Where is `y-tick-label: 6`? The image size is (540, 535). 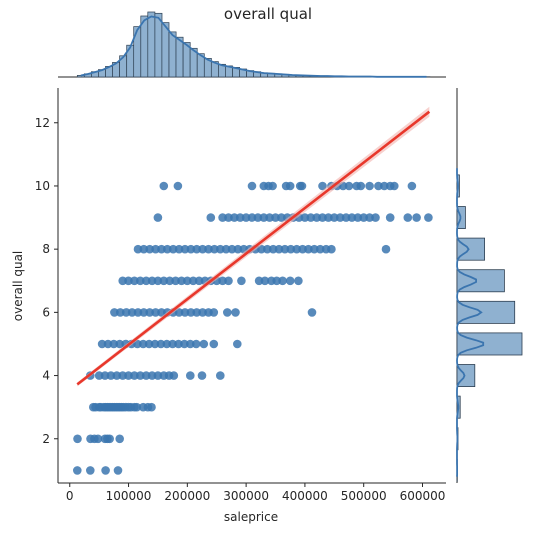
y-tick-label: 6 is located at coordinates (46, 312).